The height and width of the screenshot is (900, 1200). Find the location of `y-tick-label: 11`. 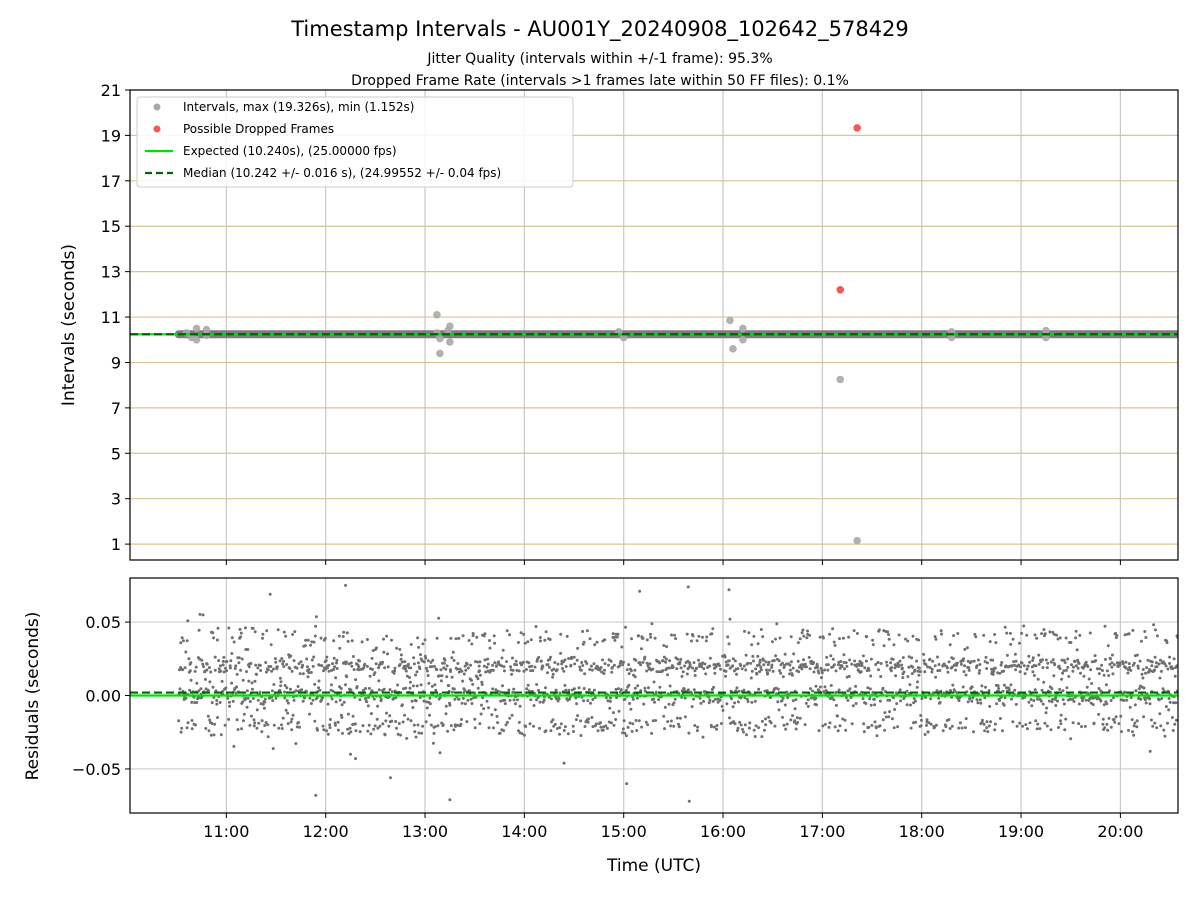

y-tick-label: 11 is located at coordinates (111, 317).